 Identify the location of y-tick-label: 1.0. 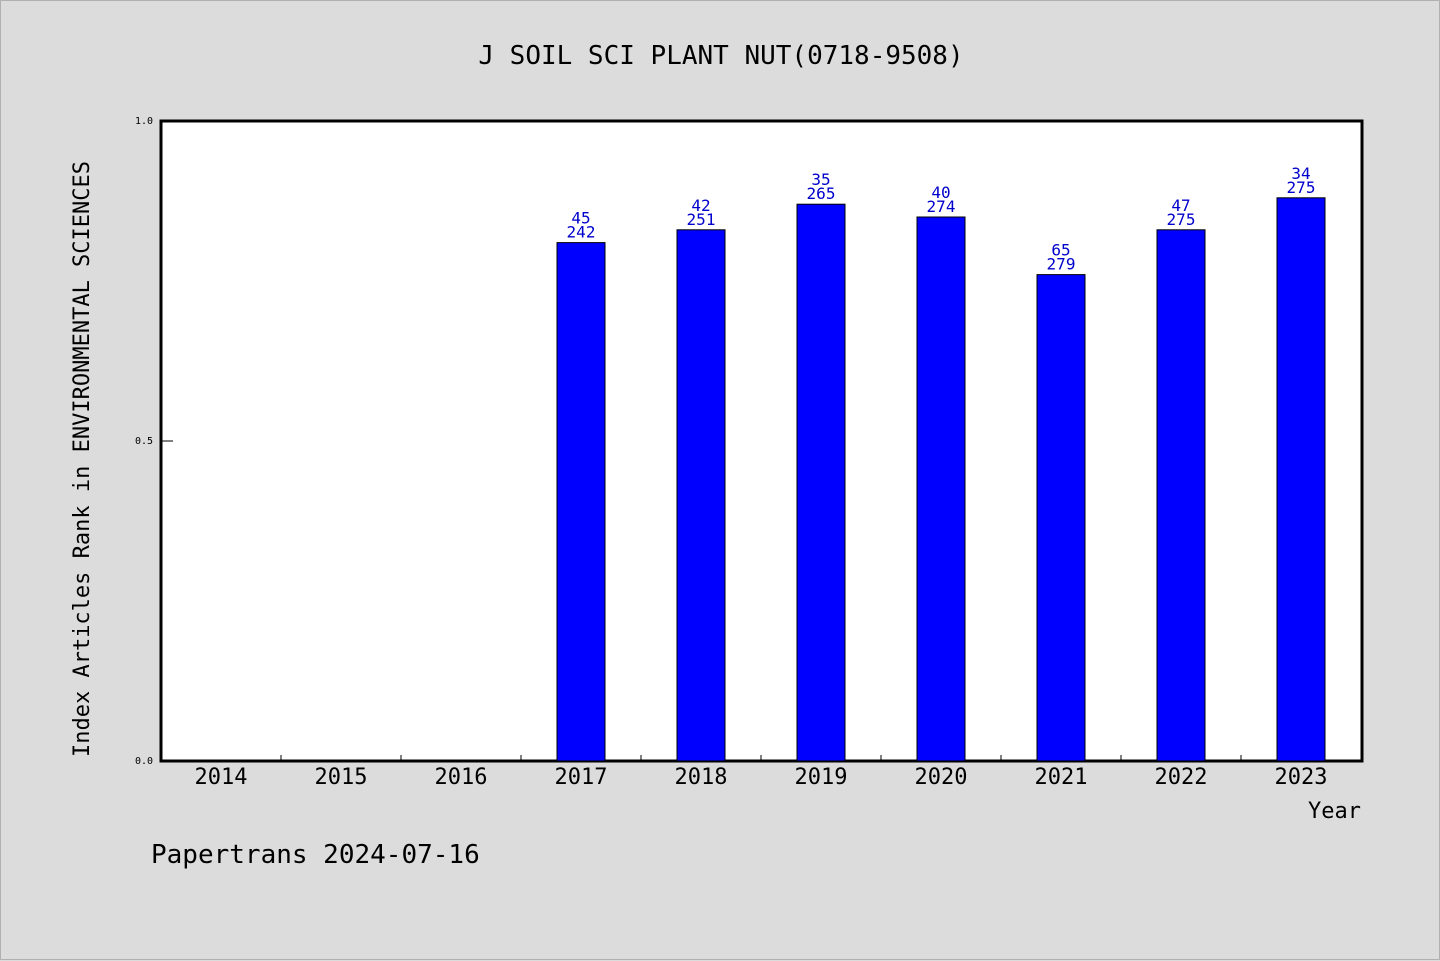
(144, 121).